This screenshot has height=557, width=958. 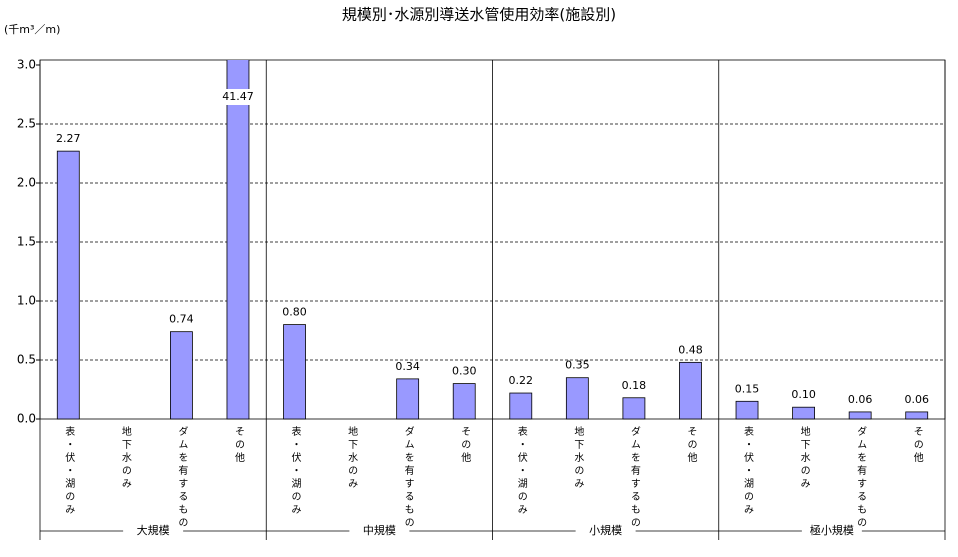 I want to click on y-tick-label: 2.0, so click(x=26, y=183).